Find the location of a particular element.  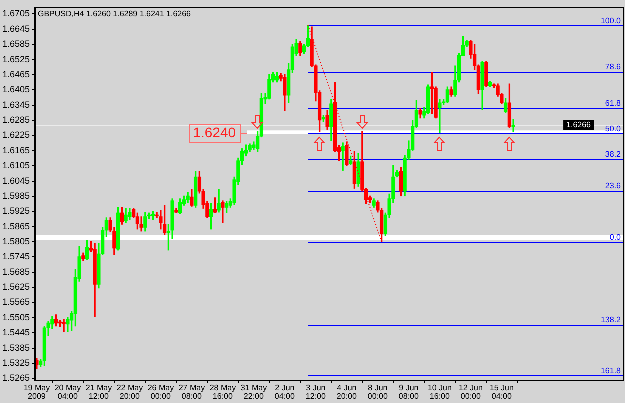

y-tick-label: 1.6525 is located at coordinates (16, 59).